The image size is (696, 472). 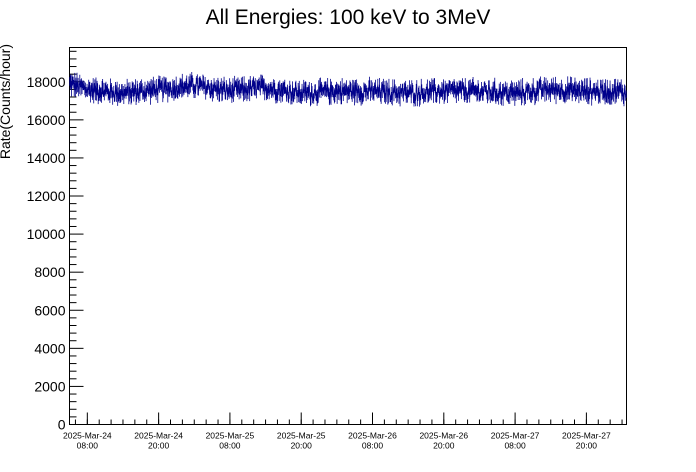 I want to click on y-tick-label: 14000, so click(x=46, y=158).